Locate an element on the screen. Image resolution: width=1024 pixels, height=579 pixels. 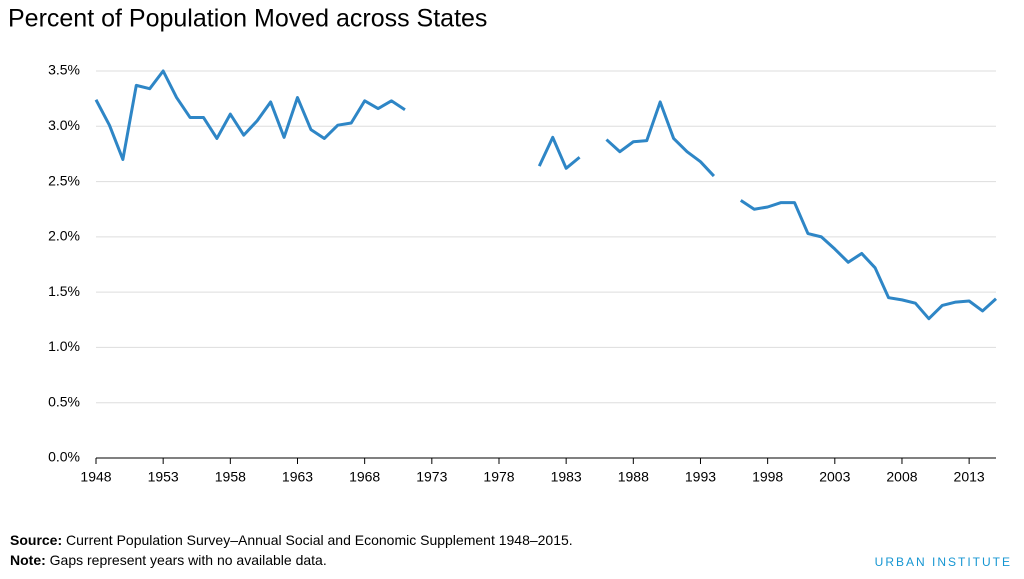
y-tick-label: 2.0% is located at coordinates (64, 236).